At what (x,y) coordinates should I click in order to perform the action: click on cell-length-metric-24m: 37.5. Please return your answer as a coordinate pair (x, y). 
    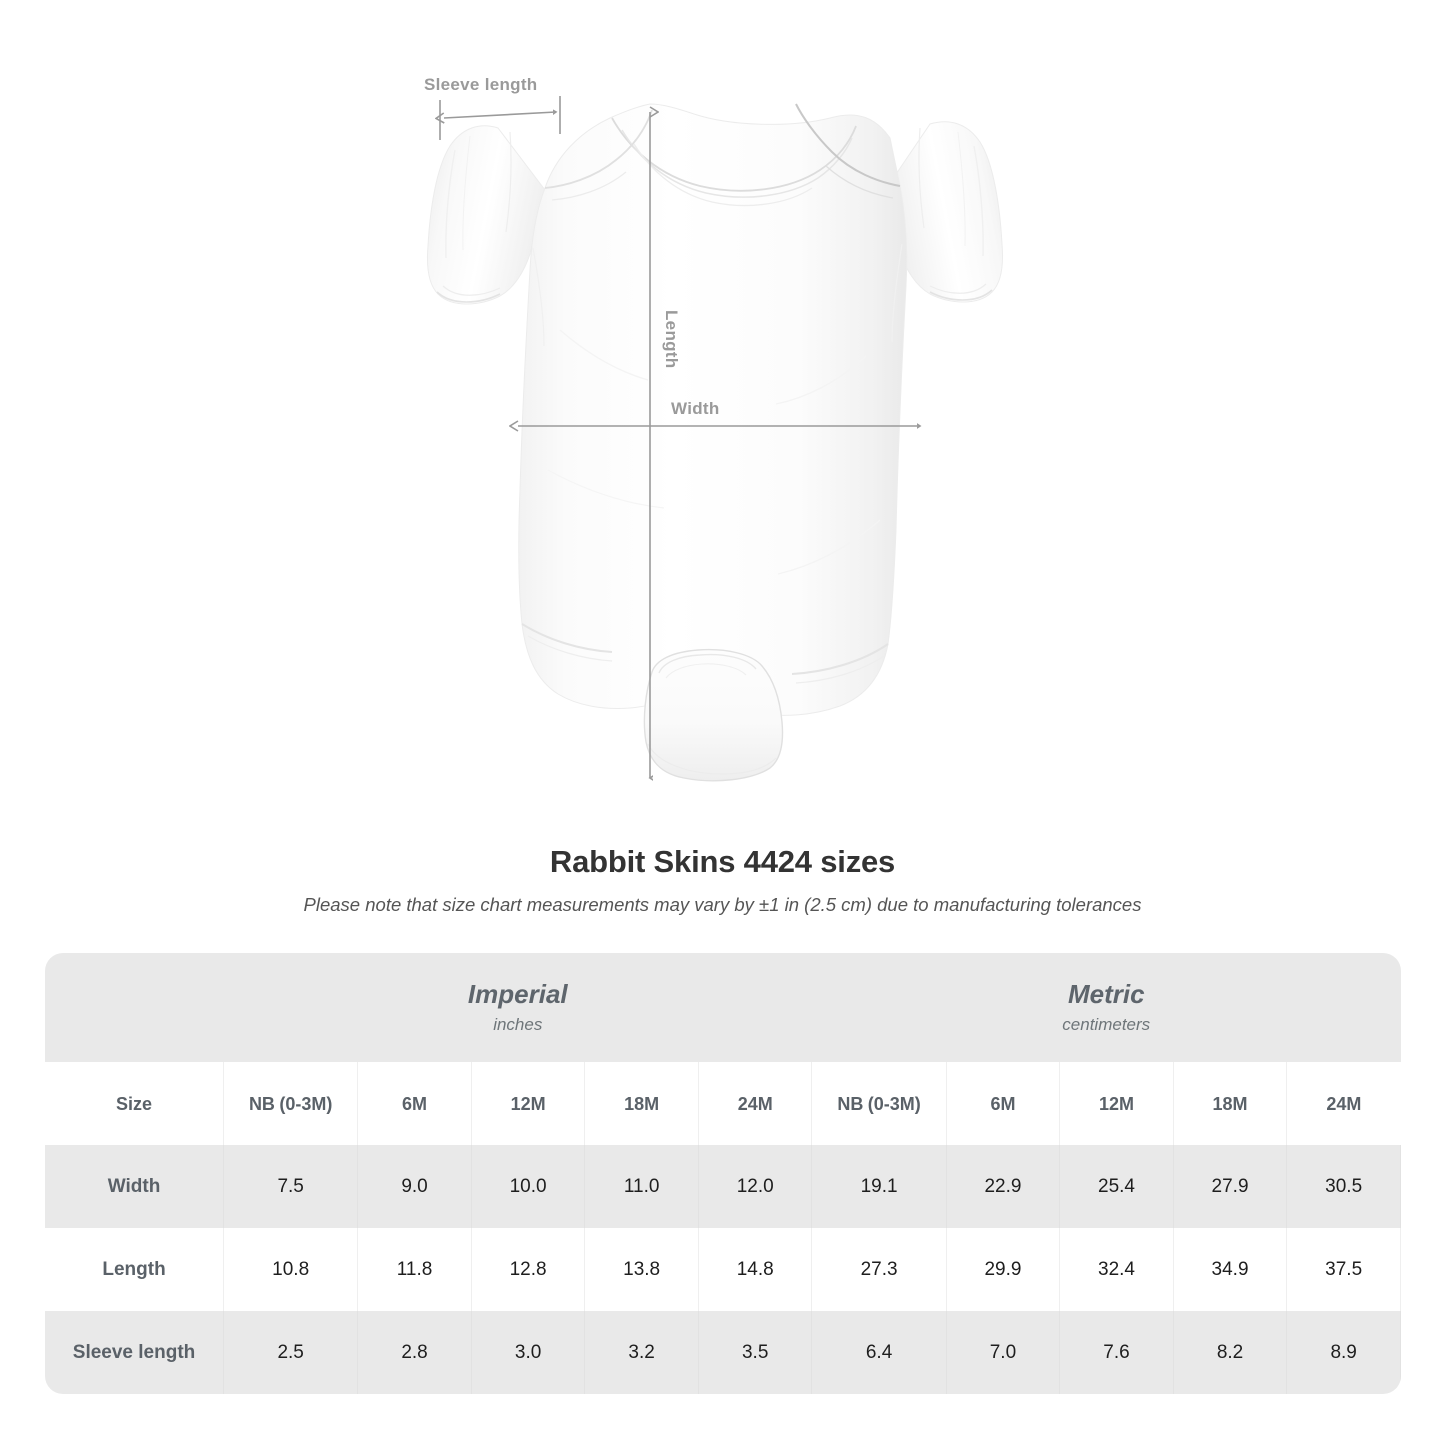
    Looking at the image, I should click on (1343, 1269).